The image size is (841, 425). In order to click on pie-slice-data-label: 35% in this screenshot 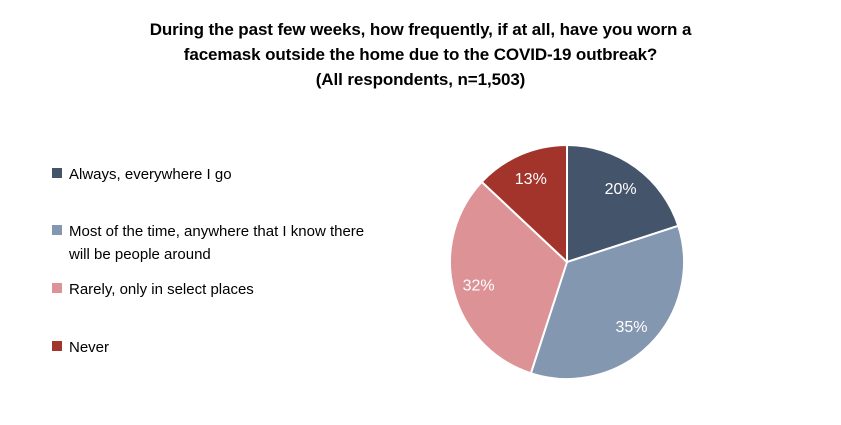, I will do `click(631, 327)`.